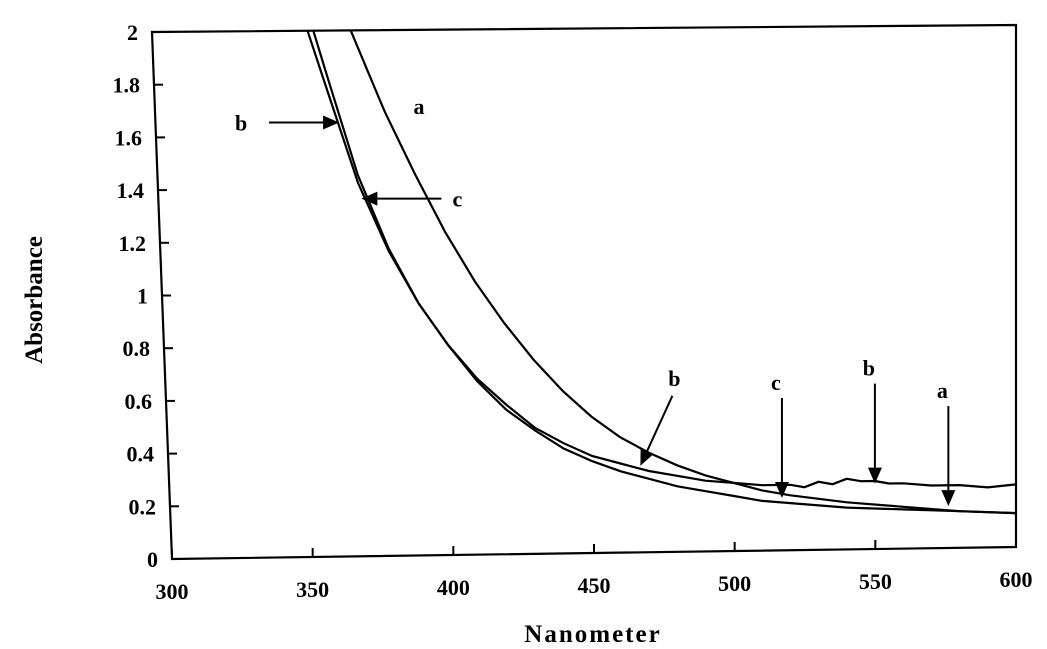  What do you see at coordinates (139, 401) in the screenshot?
I see `y-tick-label: 0.6` at bounding box center [139, 401].